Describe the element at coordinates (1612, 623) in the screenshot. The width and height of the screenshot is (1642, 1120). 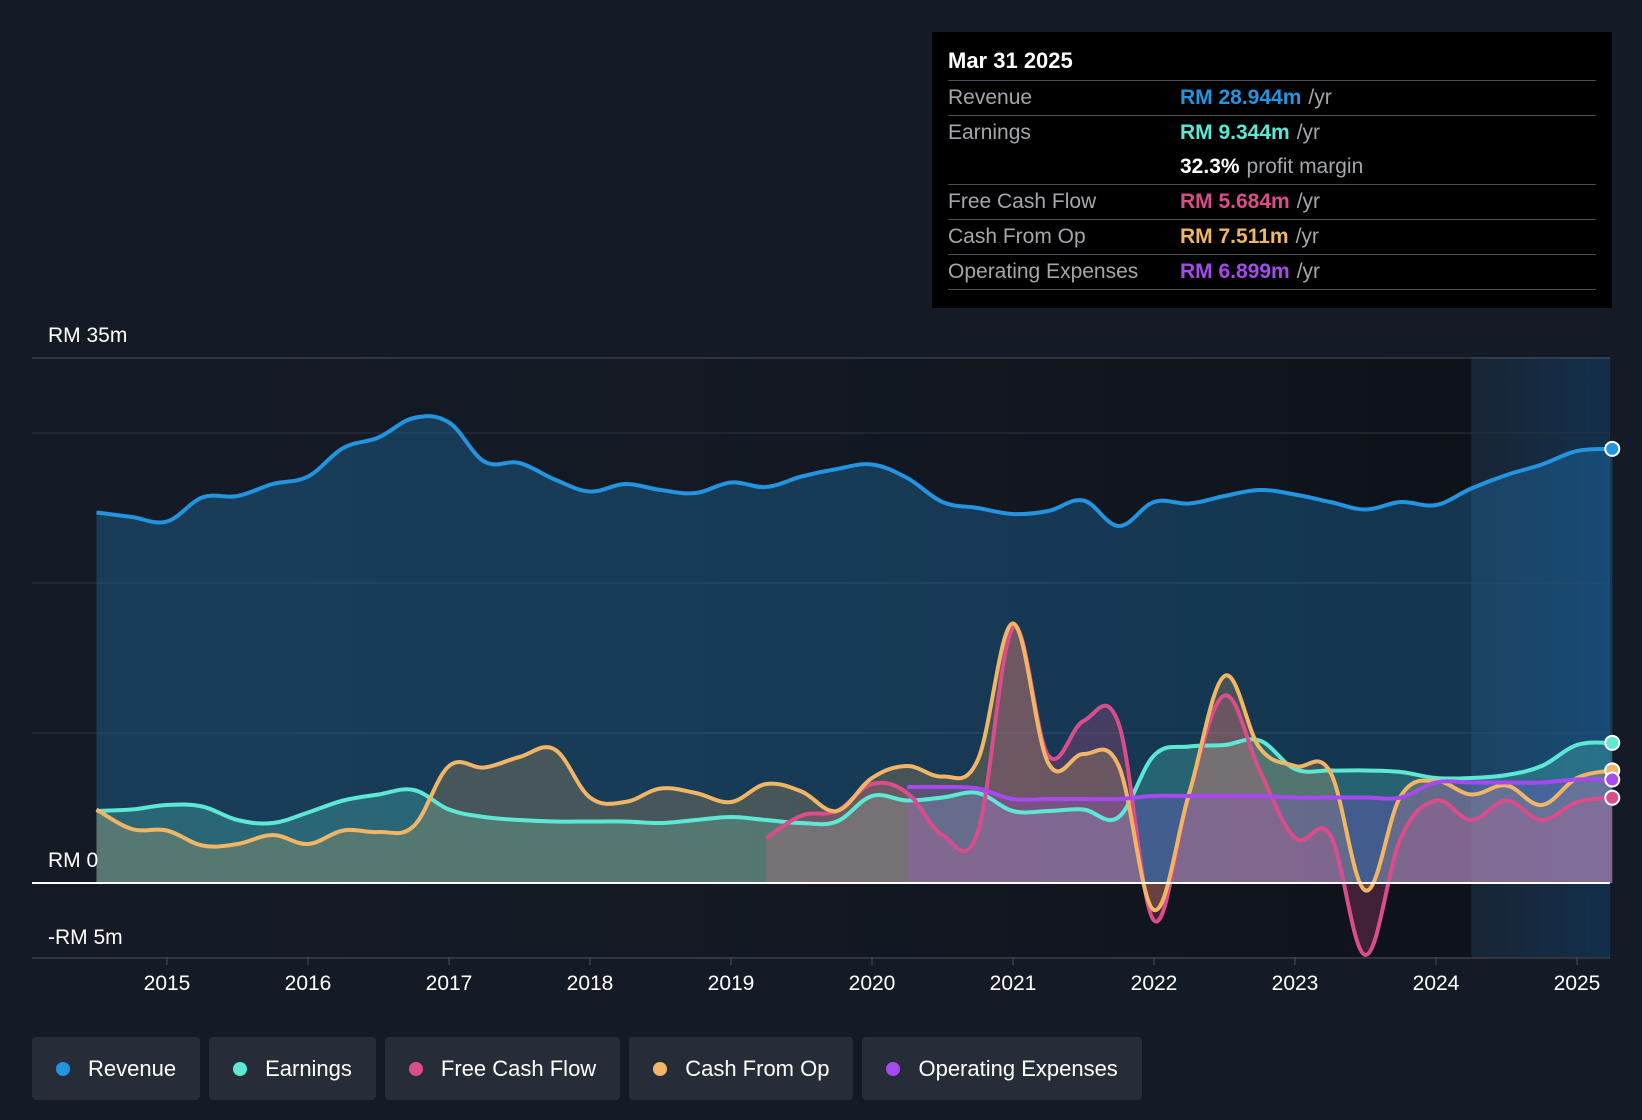
I see `series-end-markers` at that location.